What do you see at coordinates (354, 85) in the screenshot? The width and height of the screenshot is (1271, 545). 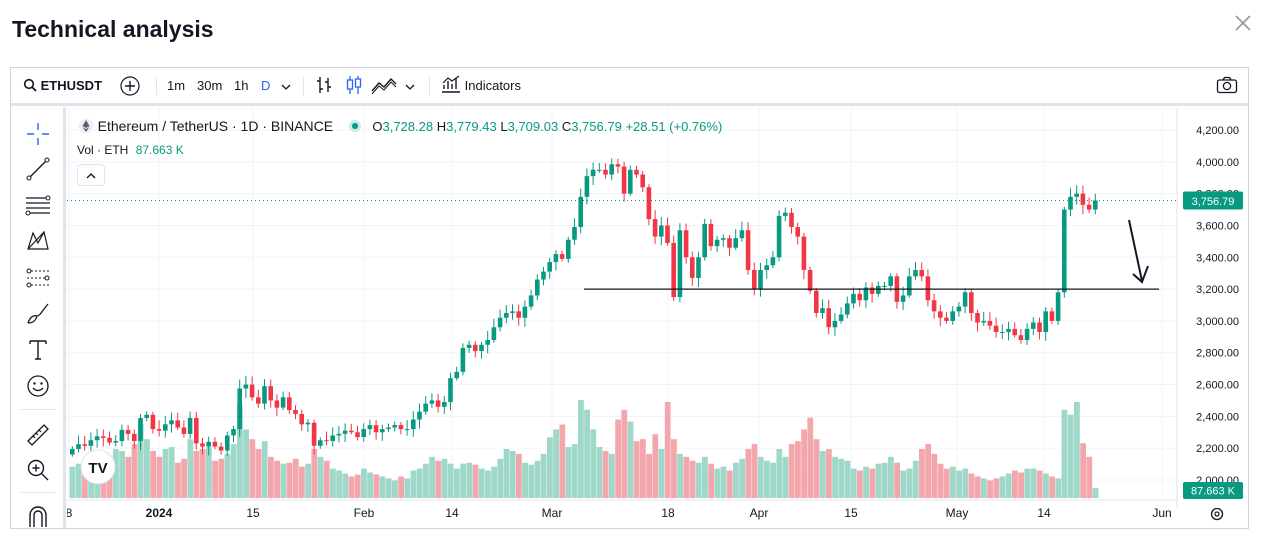 I see `candles-style-button` at bounding box center [354, 85].